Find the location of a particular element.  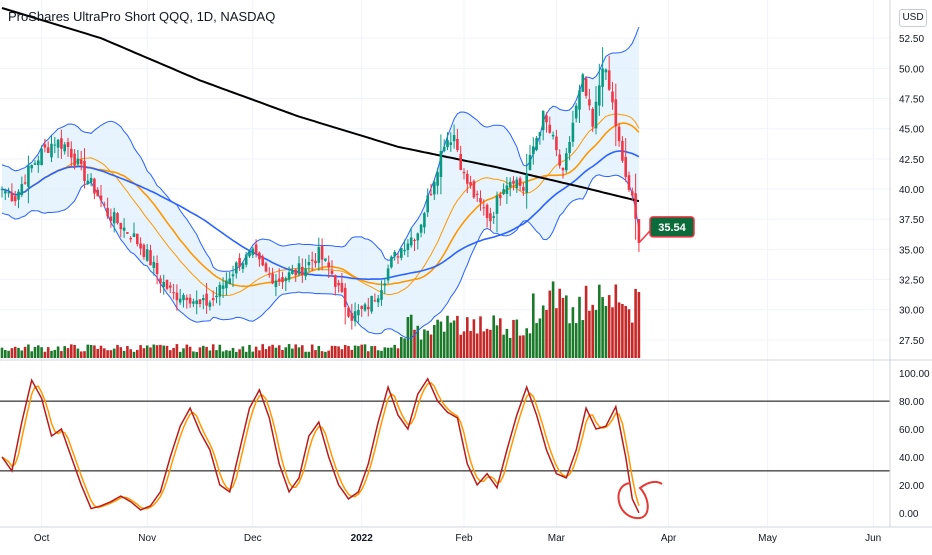

last-price-badge is located at coordinates (672, 227).